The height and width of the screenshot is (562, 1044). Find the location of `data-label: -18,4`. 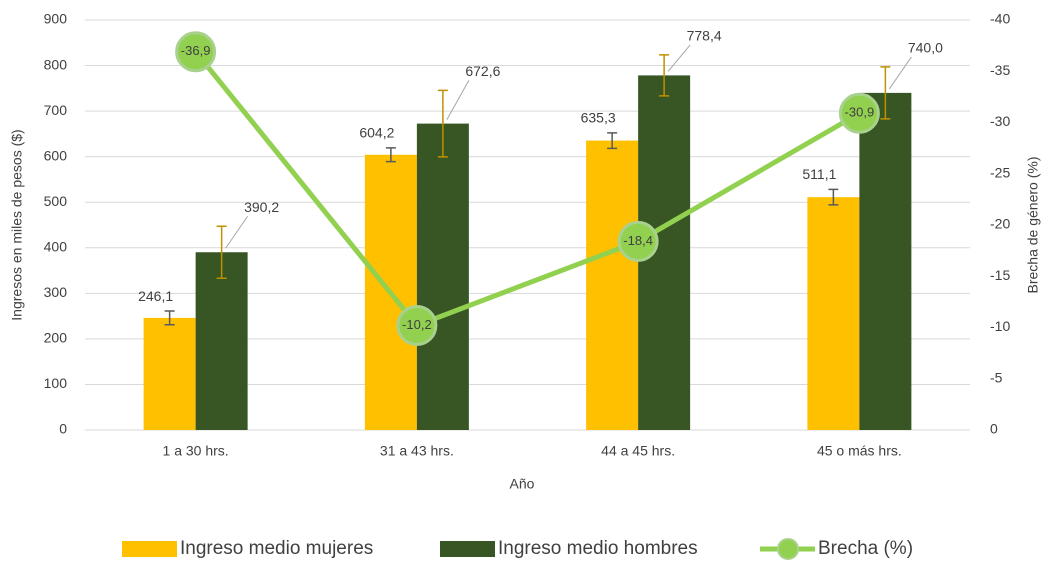

data-label: -18,4 is located at coordinates (638, 240).